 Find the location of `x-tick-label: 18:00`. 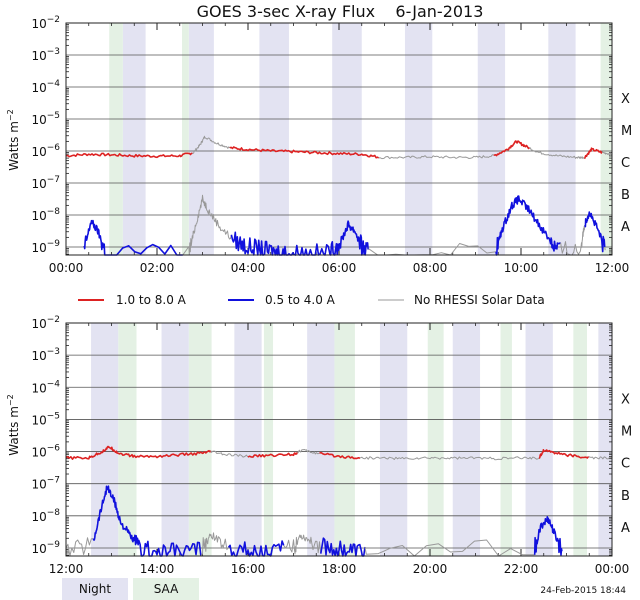

x-tick-label: 18:00 is located at coordinates (339, 569).